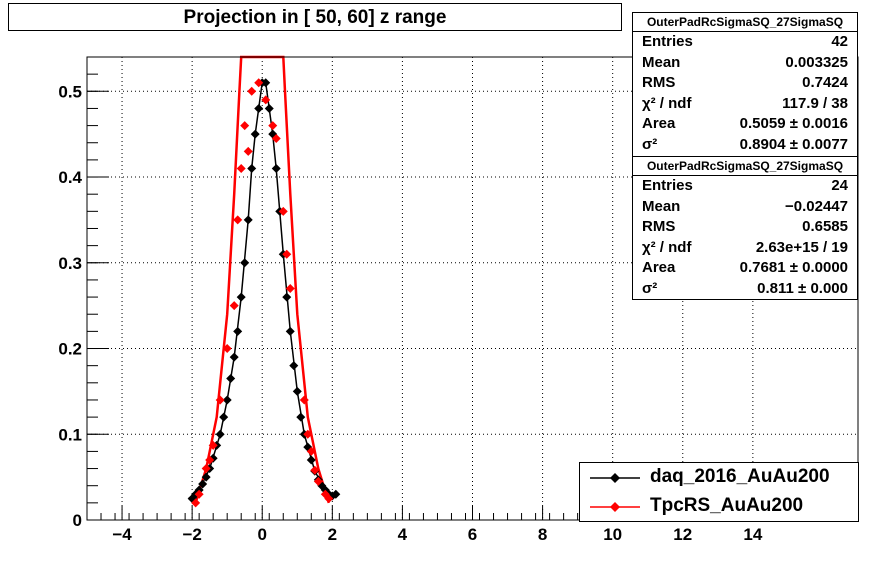  I want to click on legend: daq_2016_AuAu200 TpcRS_AuAu200, so click(719, 492).